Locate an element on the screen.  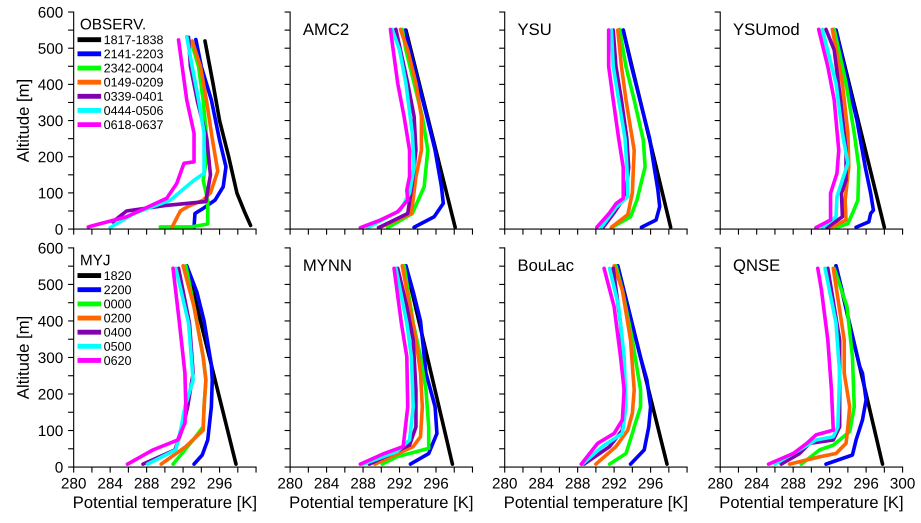
text: MYNN is located at coordinates (327, 265).